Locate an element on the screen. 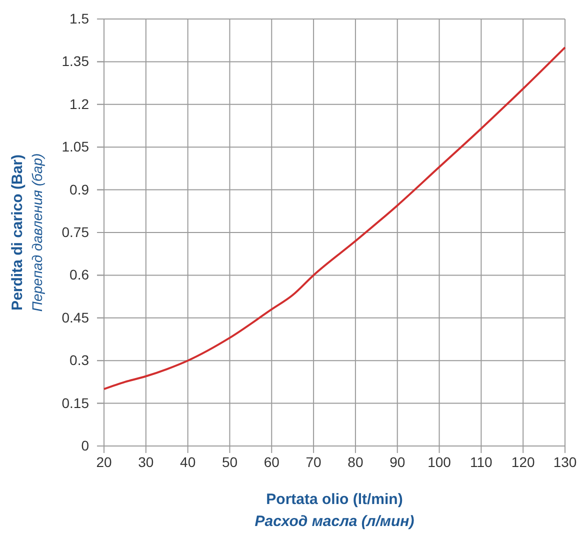 This screenshot has height=540, width=584. x-tick-label: 120 is located at coordinates (523, 462).